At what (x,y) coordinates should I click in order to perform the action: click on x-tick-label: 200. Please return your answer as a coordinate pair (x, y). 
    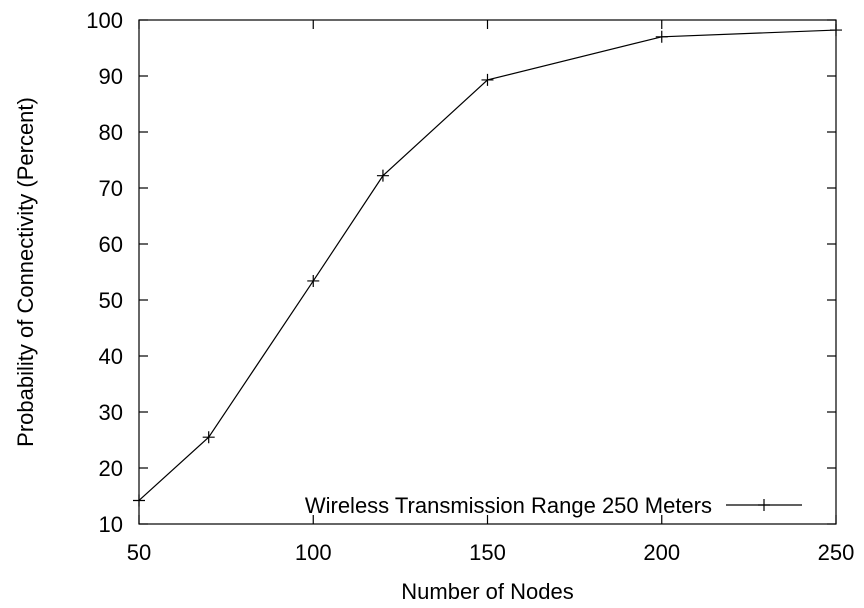
    Looking at the image, I should click on (661, 552).